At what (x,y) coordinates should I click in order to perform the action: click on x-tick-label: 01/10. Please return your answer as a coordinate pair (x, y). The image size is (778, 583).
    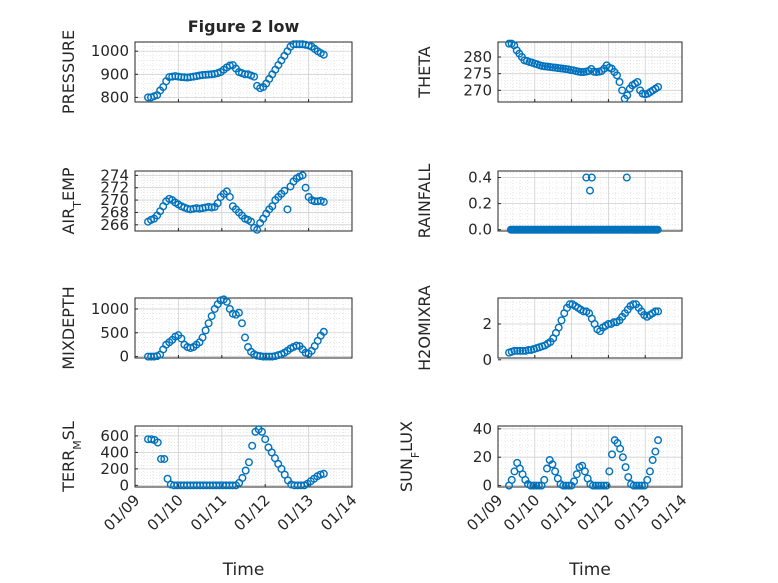
    Looking at the image, I should click on (165, 512).